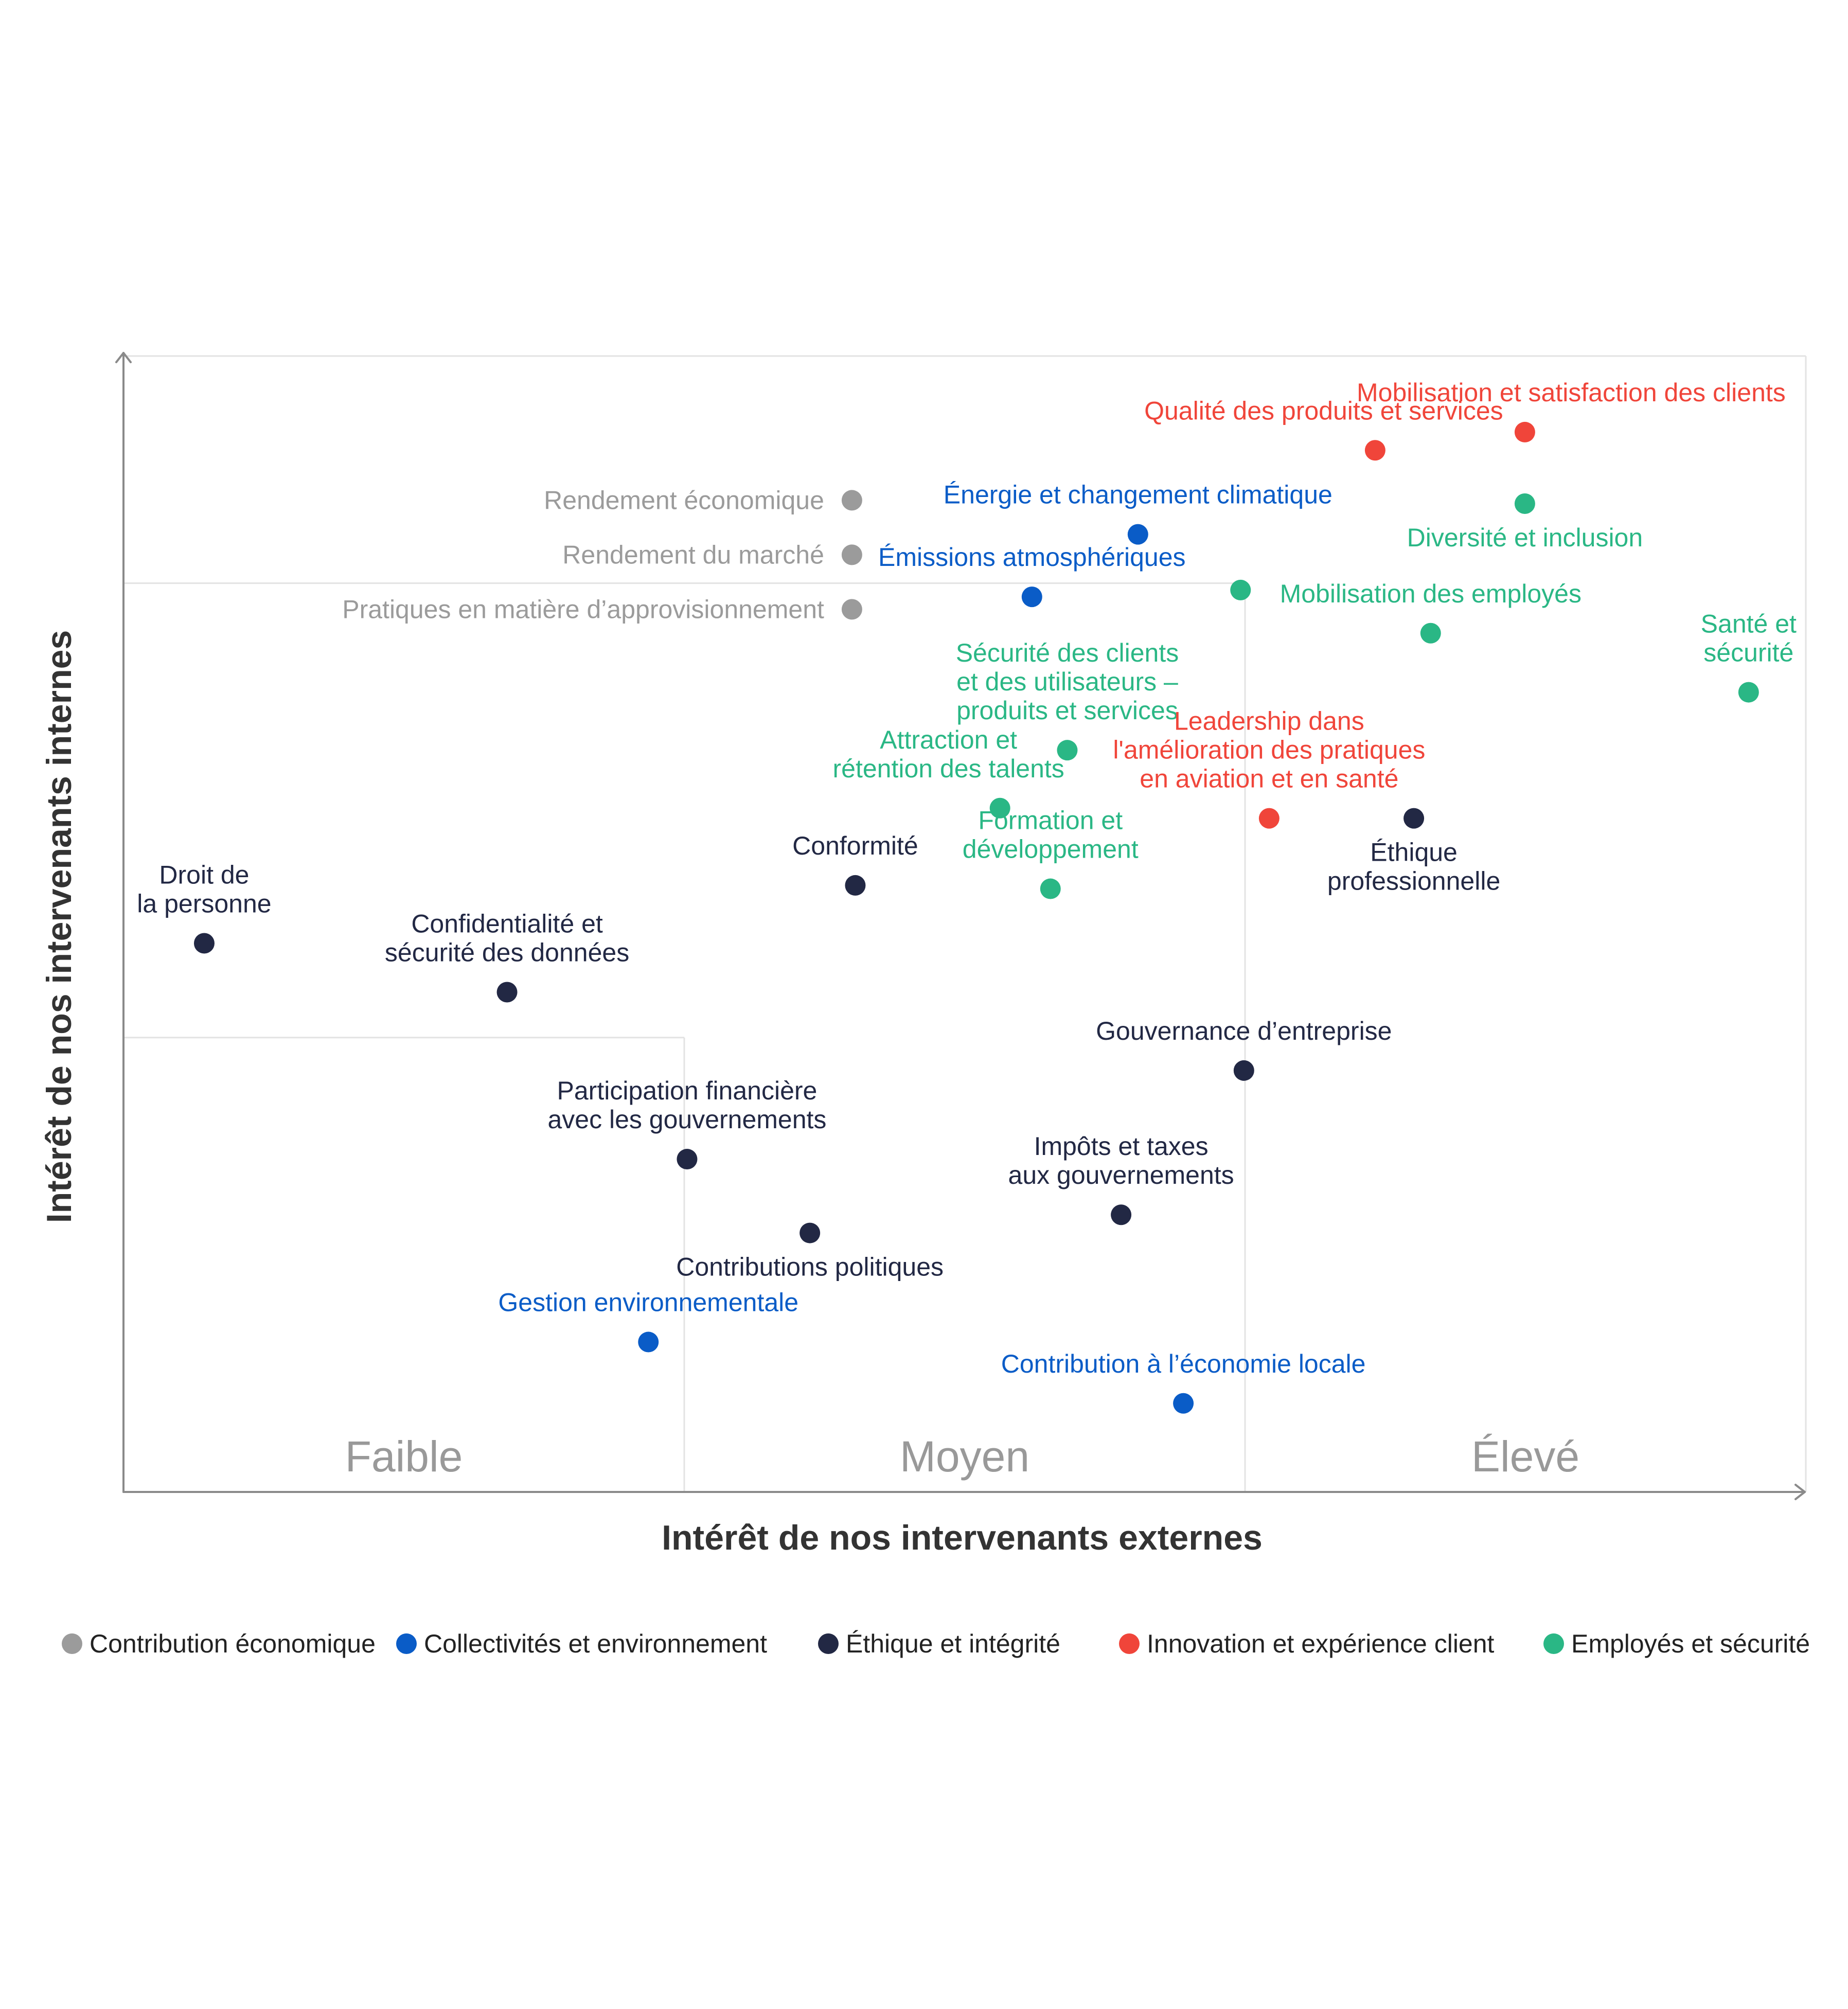 This screenshot has height=2009, width=1848. Describe the element at coordinates (1269, 721) in the screenshot. I see `point-label-line: Leadership dans` at that location.